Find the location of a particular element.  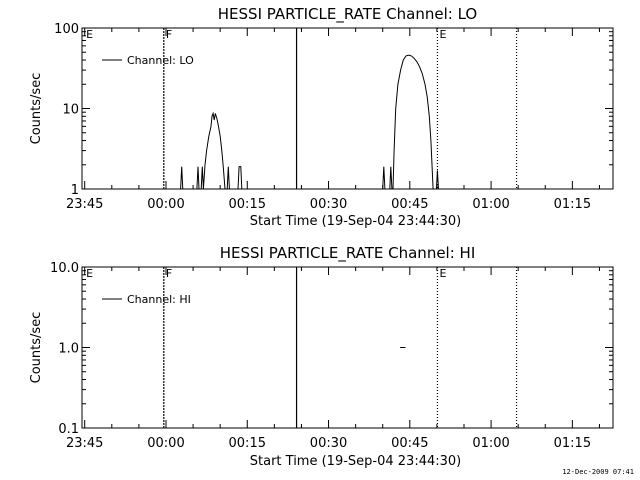

panel2-legend-label: Channel: HI is located at coordinates (159, 299).